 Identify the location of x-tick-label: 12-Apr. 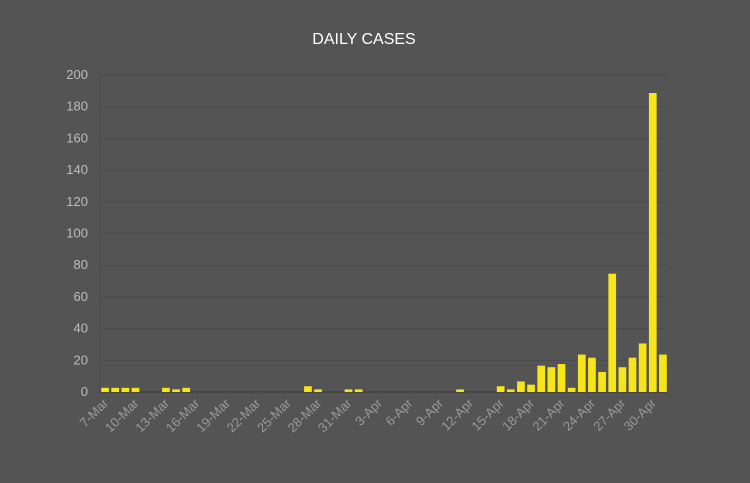
(457, 414).